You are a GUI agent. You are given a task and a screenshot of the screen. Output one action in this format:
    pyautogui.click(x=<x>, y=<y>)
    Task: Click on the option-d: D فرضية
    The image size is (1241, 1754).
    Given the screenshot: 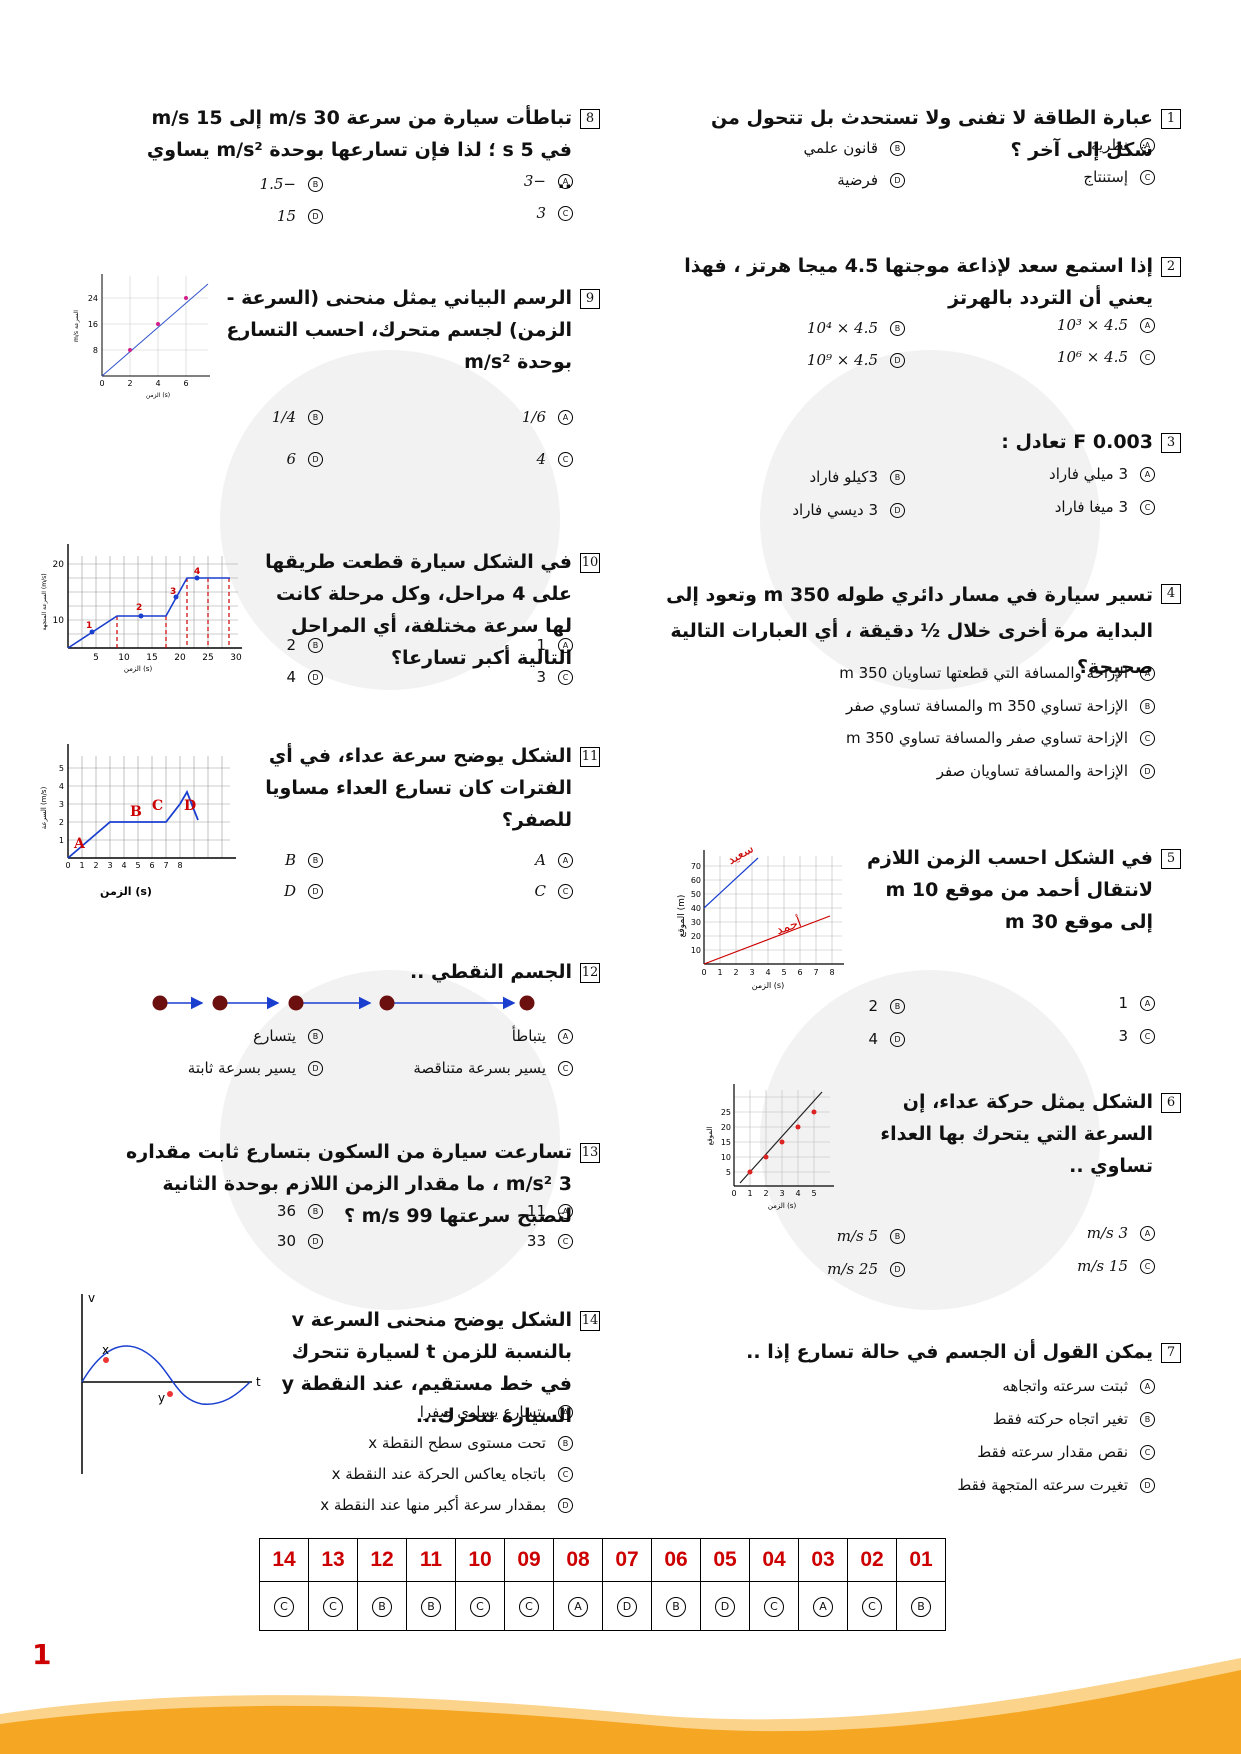 What is the action you would take?
    pyautogui.click(x=871, y=180)
    